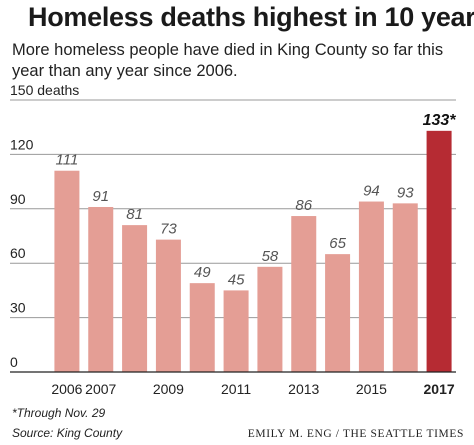 This screenshot has width=474, height=445. Describe the element at coordinates (100, 196) in the screenshot. I see `value-label: 91` at that location.